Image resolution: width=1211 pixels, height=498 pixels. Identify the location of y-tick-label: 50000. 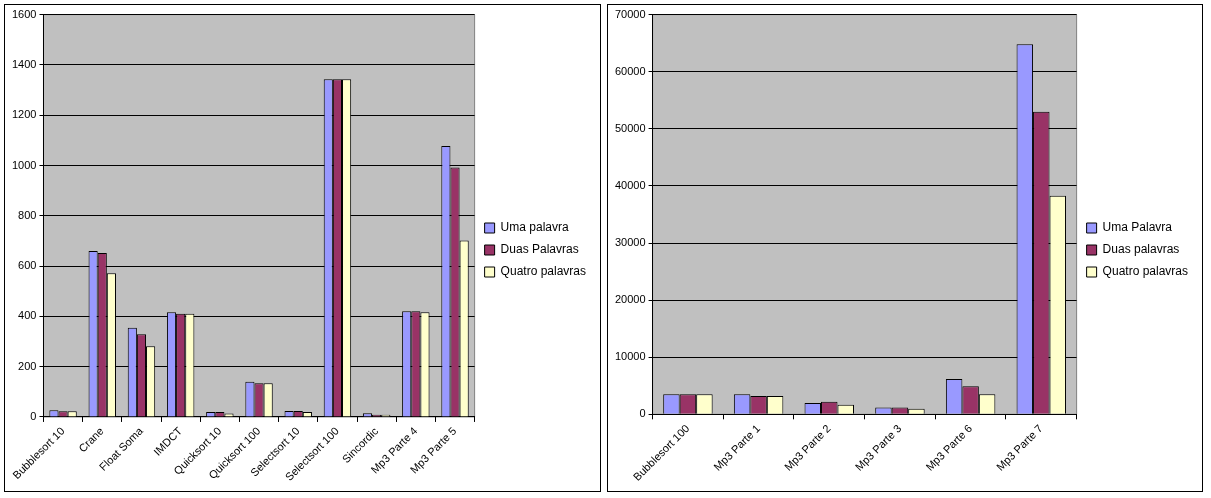
(630, 127).